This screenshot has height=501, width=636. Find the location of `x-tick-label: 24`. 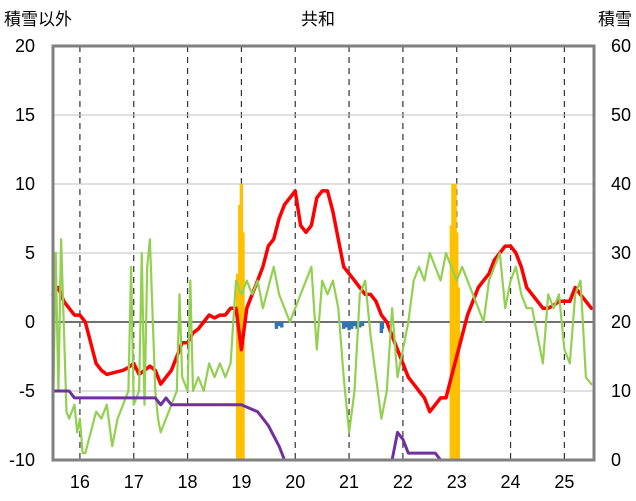

x-tick-label: 24 is located at coordinates (511, 482).